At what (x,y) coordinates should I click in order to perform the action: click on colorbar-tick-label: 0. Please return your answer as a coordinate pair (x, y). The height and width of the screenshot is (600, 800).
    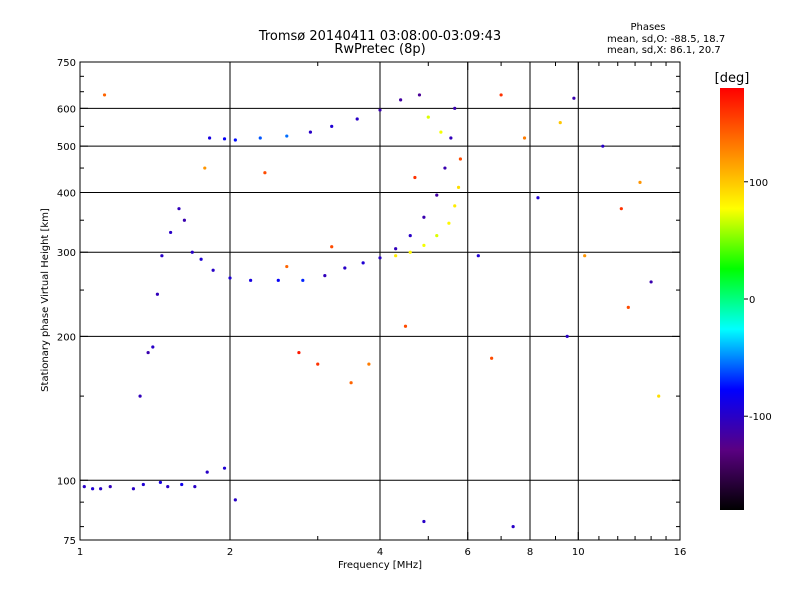
    Looking at the image, I should click on (752, 300).